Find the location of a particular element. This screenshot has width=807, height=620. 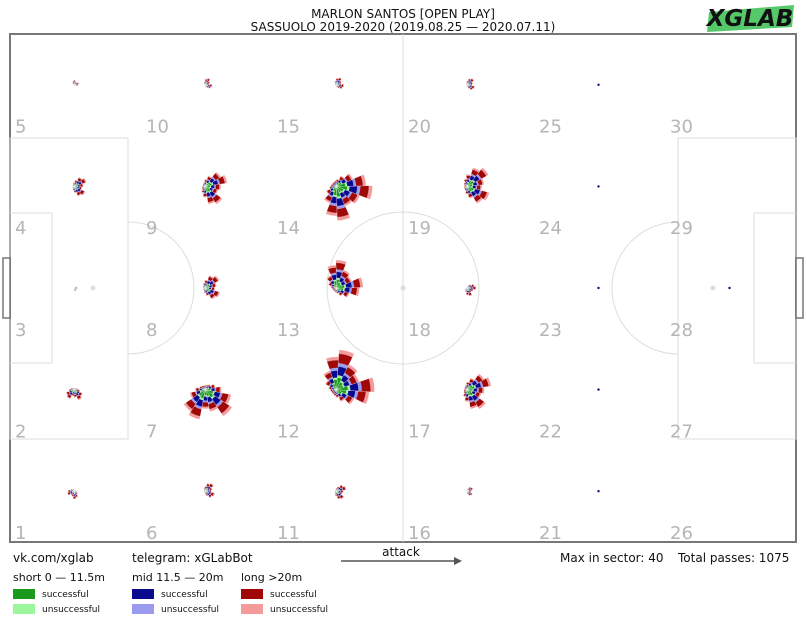

zone-8: 8 is located at coordinates (183, 308).